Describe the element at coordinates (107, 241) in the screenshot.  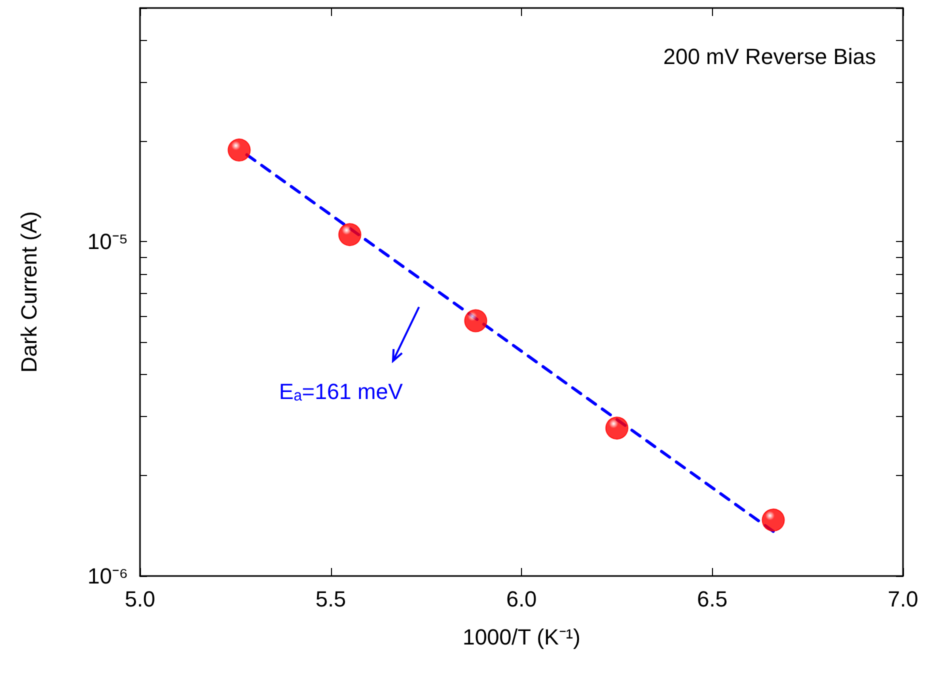
I see `y-tick-label: 10⁻⁵` at that location.